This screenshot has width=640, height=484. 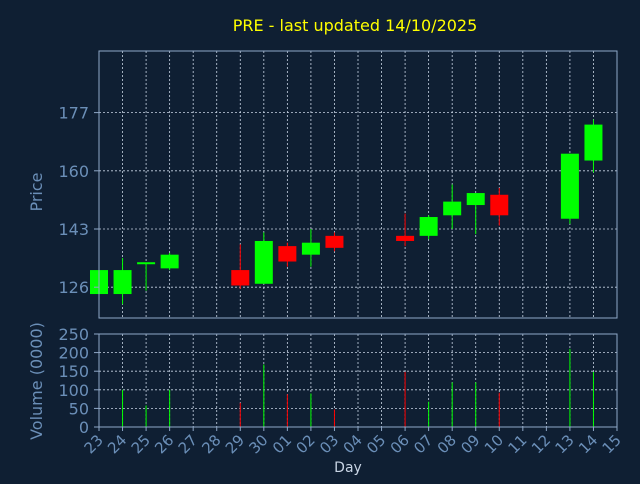 What do you see at coordinates (73, 287) in the screenshot?
I see `price-tick-label: 126` at bounding box center [73, 287].